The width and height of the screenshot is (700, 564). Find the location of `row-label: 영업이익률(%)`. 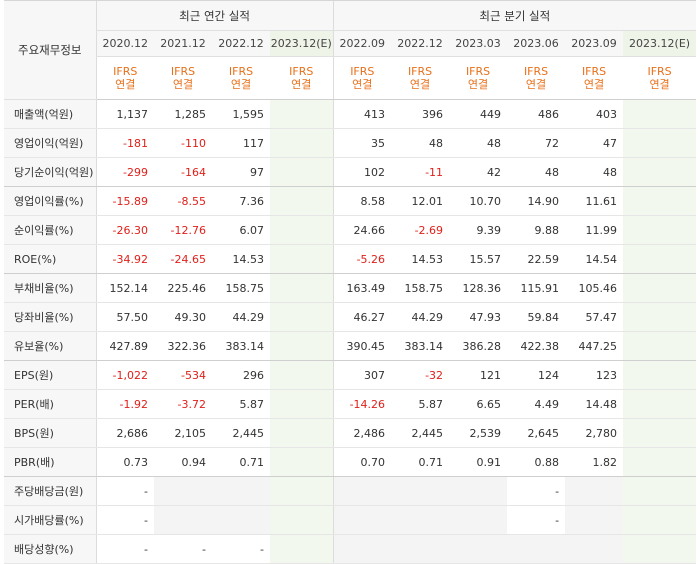

row-label: 영업이익률(%) is located at coordinates (50, 201).